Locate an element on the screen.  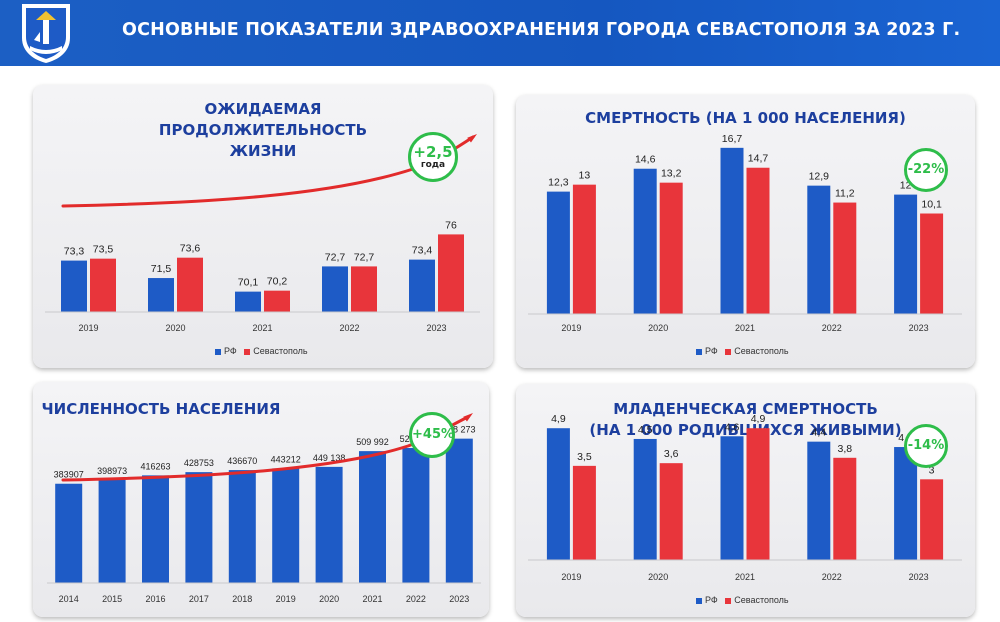
data-label: 509 992 is located at coordinates (372, 442).